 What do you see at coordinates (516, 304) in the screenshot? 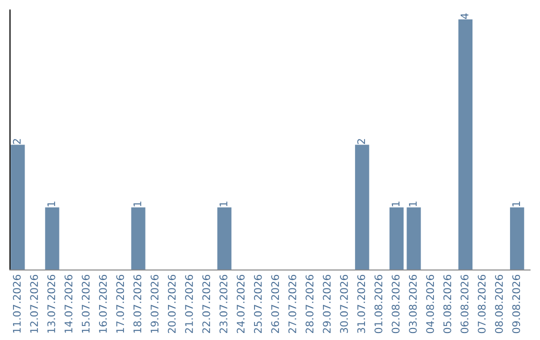
I see `x-tick-label: 09.08.2026` at bounding box center [516, 304].